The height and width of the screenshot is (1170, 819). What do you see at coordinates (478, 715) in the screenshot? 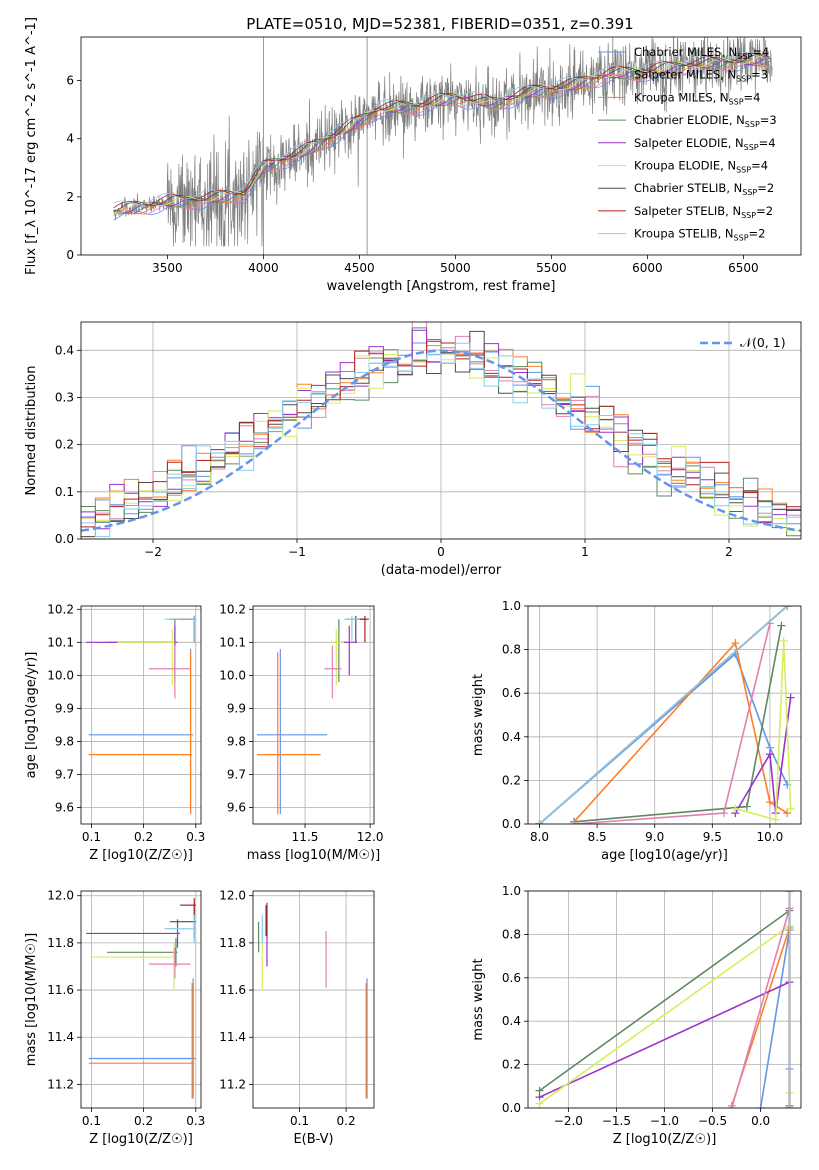
I see `y-axis-label: mass weight` at bounding box center [478, 715].